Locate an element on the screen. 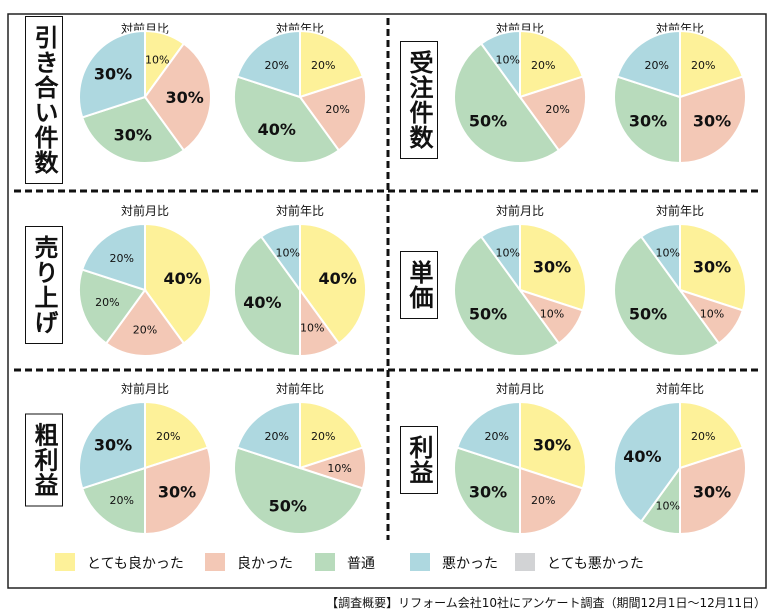 Image resolution: width=774 pixels, height=613 pixels. panel-title: 粗利益 is located at coordinates (44, 460).